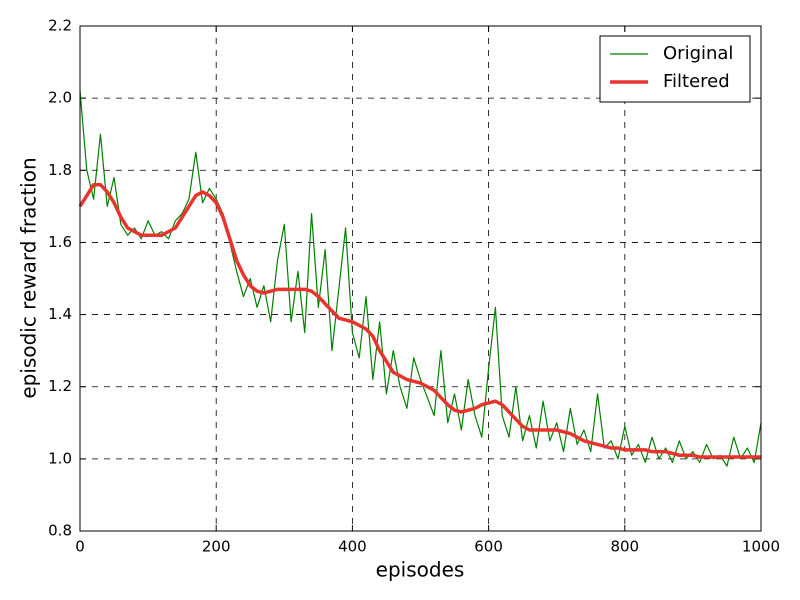 This screenshot has width=800, height=600. What do you see at coordinates (352, 547) in the screenshot?
I see `x-tick-label: 400` at bounding box center [352, 547].